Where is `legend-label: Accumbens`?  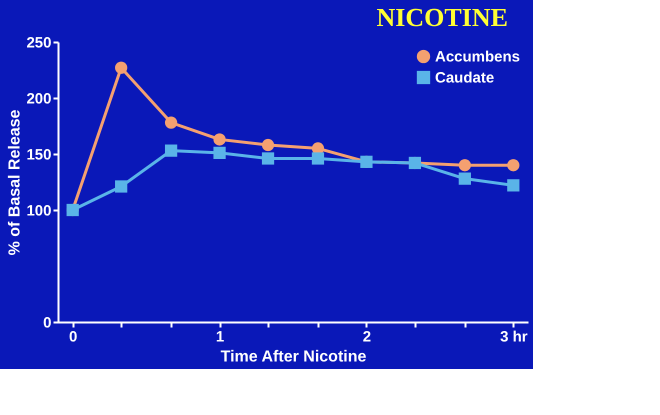
legend-label: Accumbens is located at coordinates (477, 57).